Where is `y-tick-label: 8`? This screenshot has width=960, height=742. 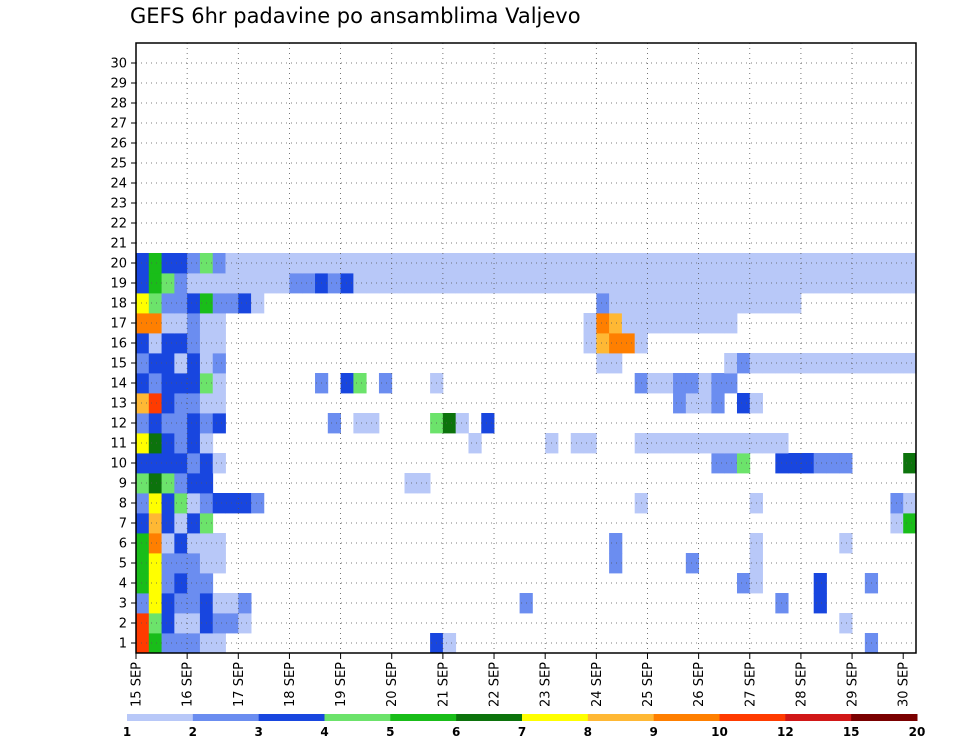 y-tick-label: 8 is located at coordinates (123, 504).